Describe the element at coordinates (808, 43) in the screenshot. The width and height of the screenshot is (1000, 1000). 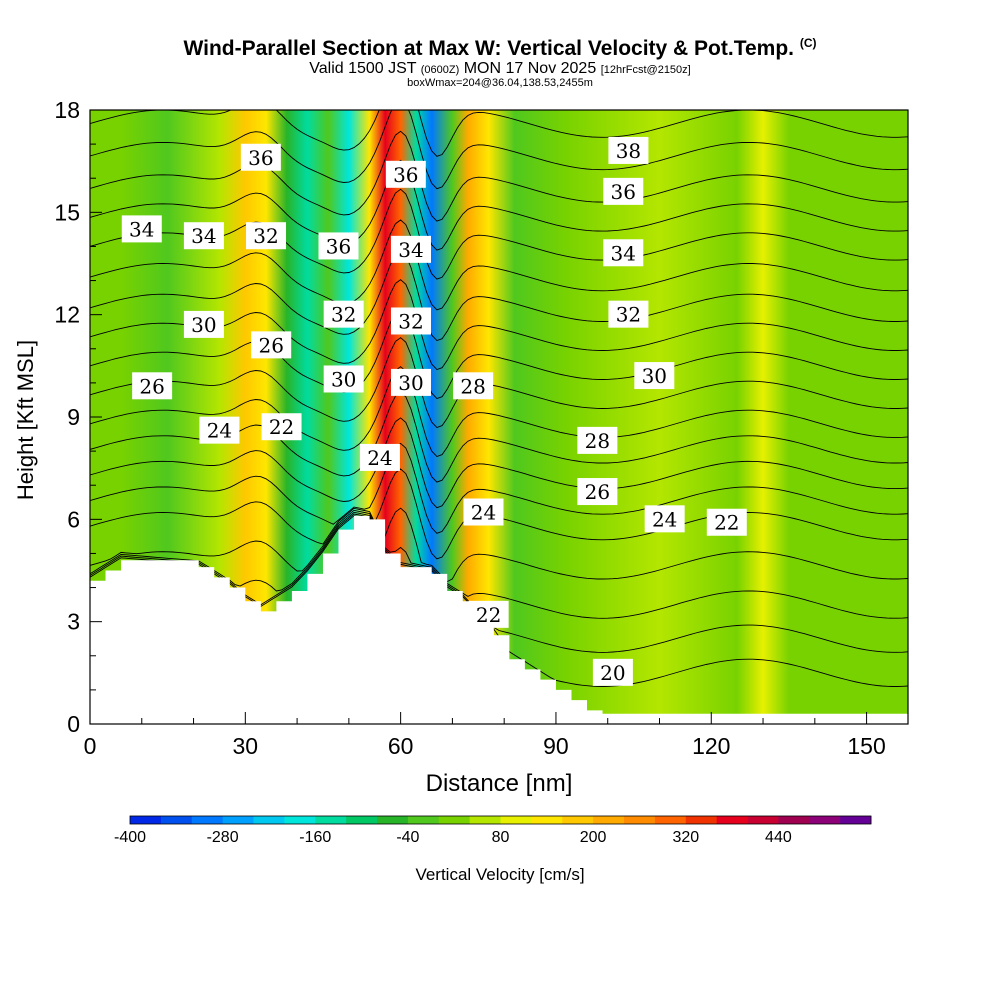
I see `copyright-mark: (C)` at that location.